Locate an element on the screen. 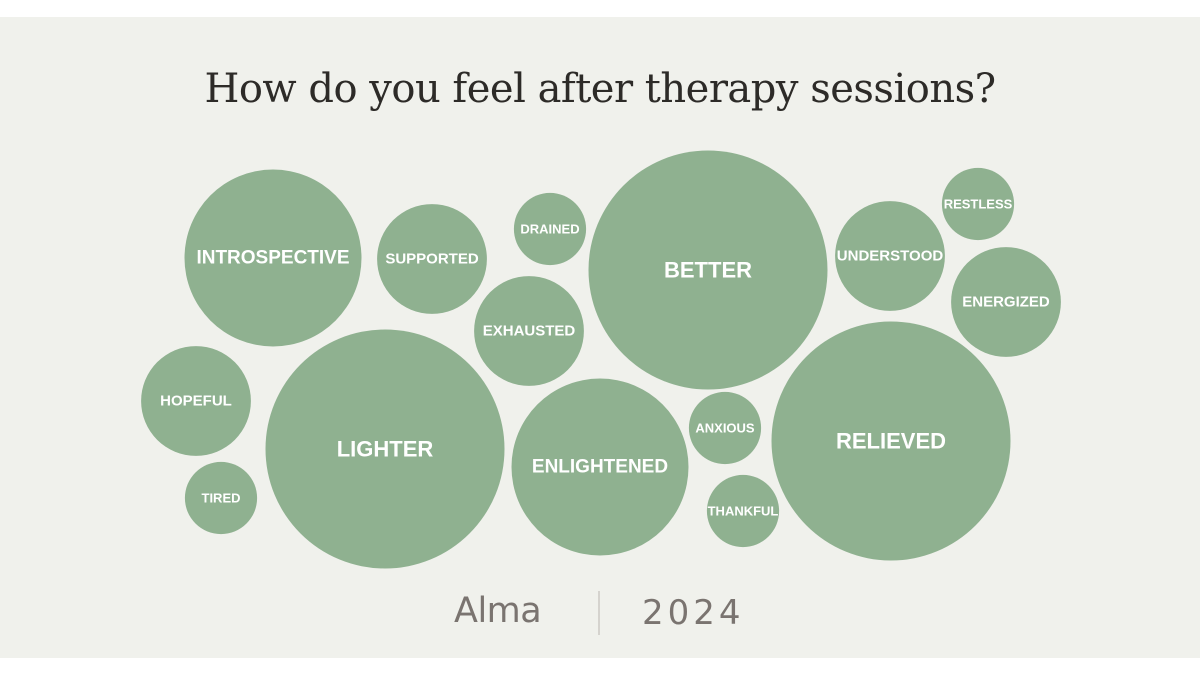  bubble-introspective is located at coordinates (273, 258).